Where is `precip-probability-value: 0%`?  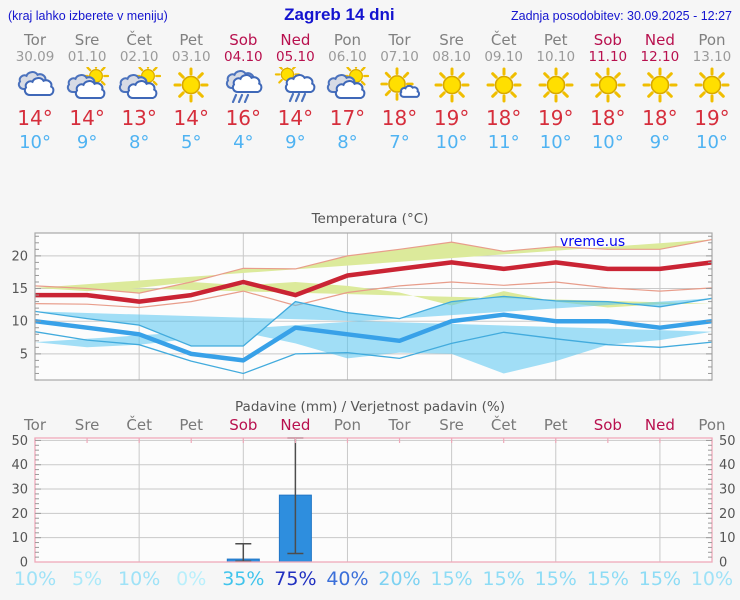 precip-probability-value: 0% is located at coordinates (191, 579).